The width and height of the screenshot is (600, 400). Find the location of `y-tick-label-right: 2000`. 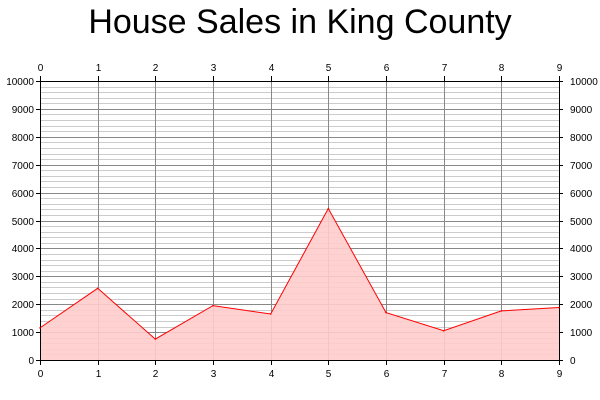

y-tick-label-right: 2000 is located at coordinates (581, 305).